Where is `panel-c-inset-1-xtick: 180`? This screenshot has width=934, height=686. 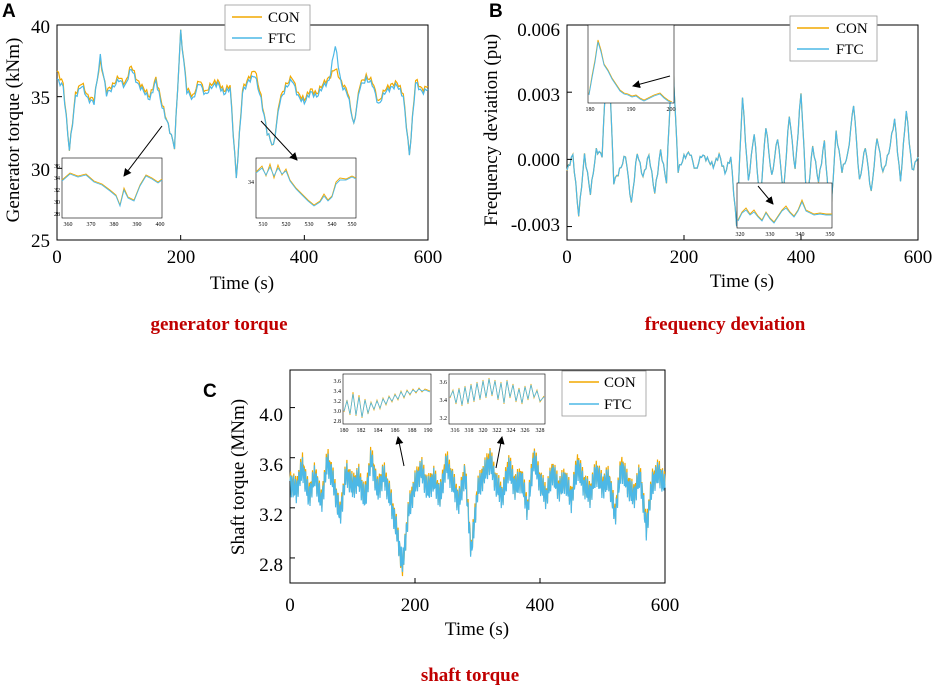 panel-c-inset-1-xtick: 180 is located at coordinates (344, 431).